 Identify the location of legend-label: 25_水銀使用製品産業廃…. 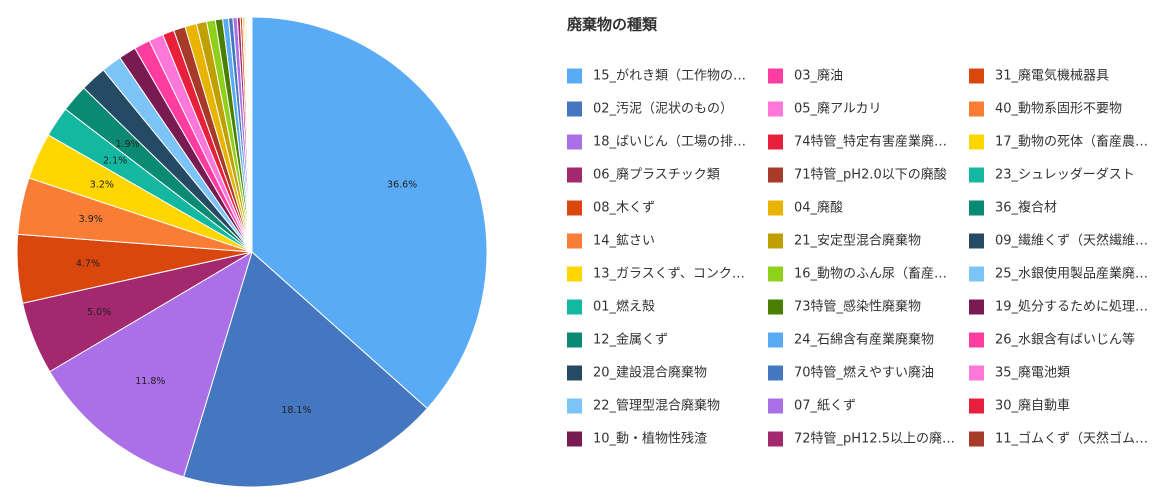
(1071, 274).